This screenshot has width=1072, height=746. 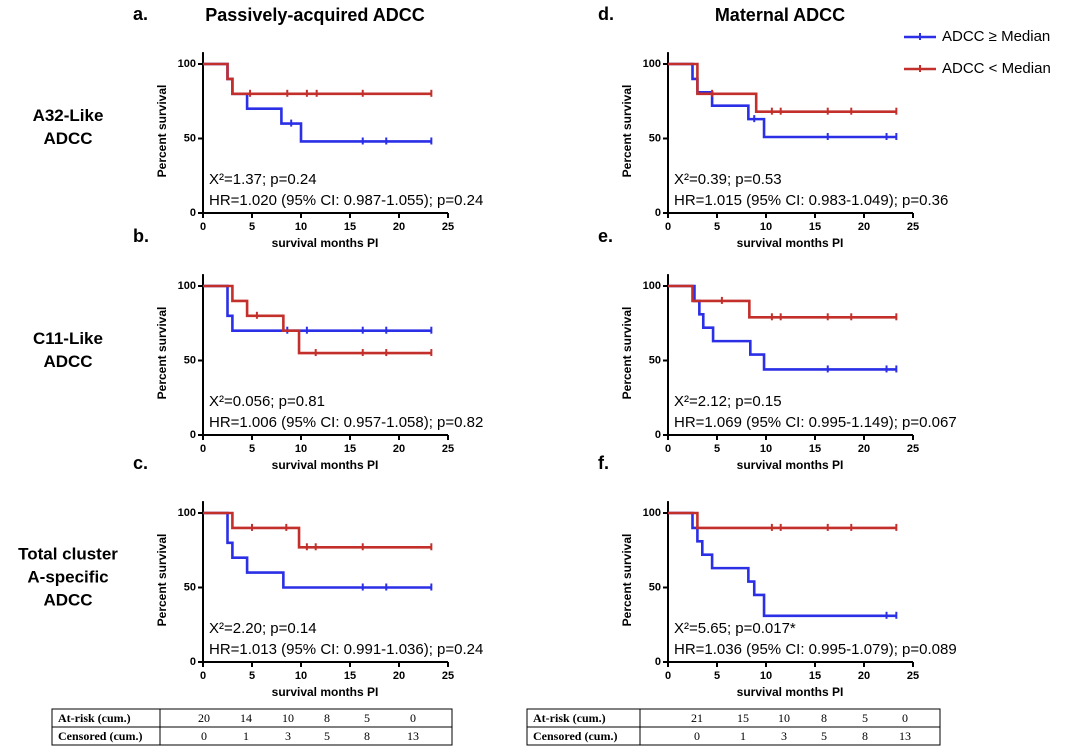 What do you see at coordinates (246, 718) in the screenshot?
I see `table-cell: 14` at bounding box center [246, 718].